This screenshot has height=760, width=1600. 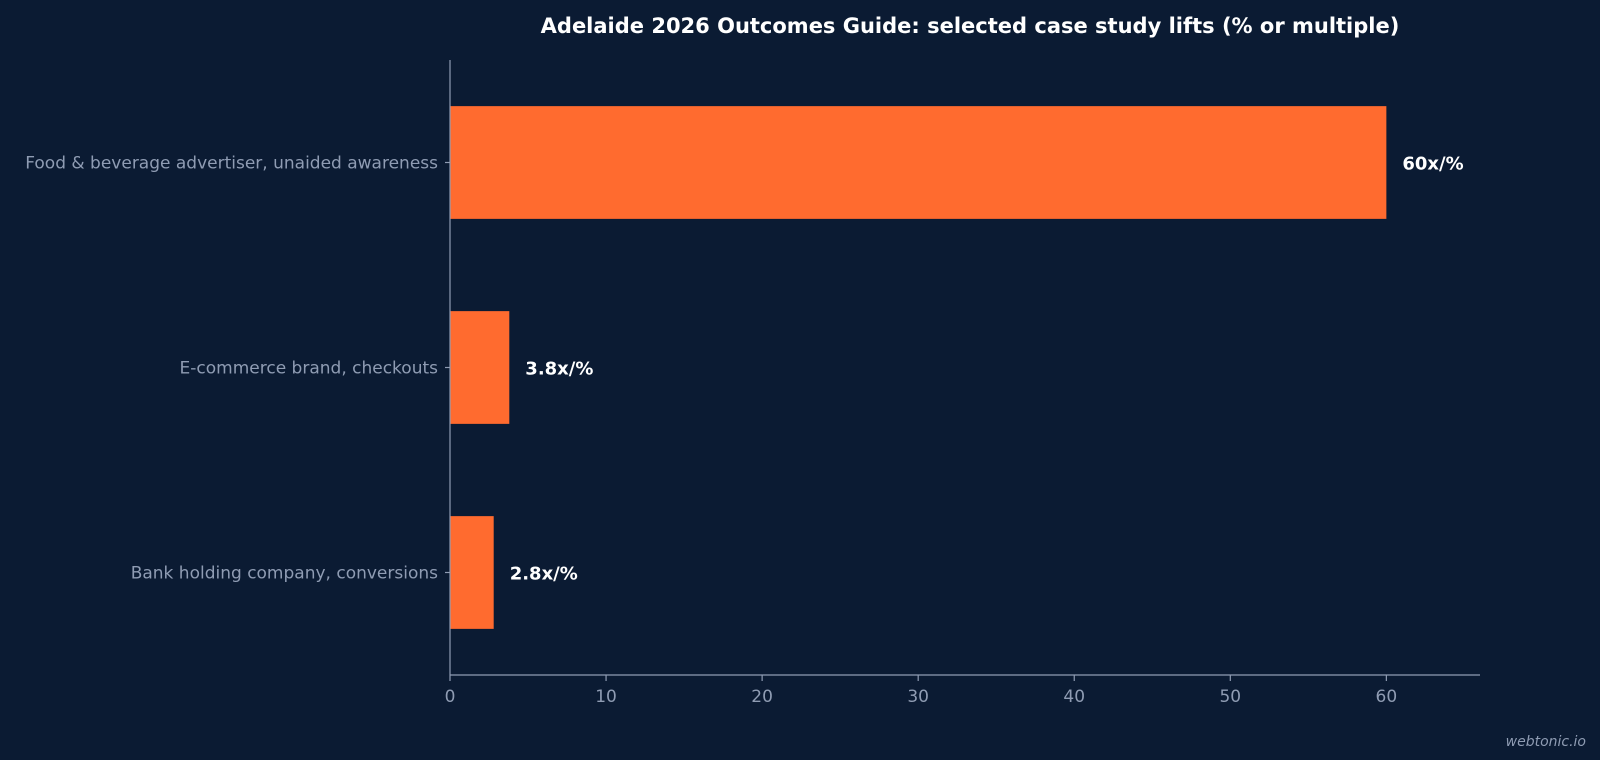 I want to click on x-tick-label-6: 60, so click(x=1387, y=697).